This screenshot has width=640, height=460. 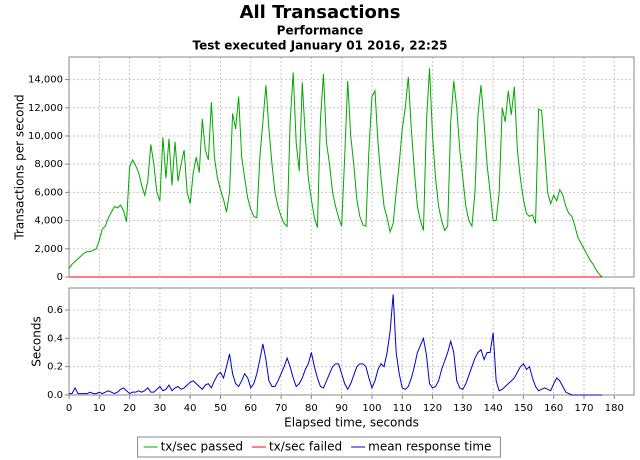 What do you see at coordinates (429, 447) in the screenshot?
I see `legend-label: mean response time` at bounding box center [429, 447].